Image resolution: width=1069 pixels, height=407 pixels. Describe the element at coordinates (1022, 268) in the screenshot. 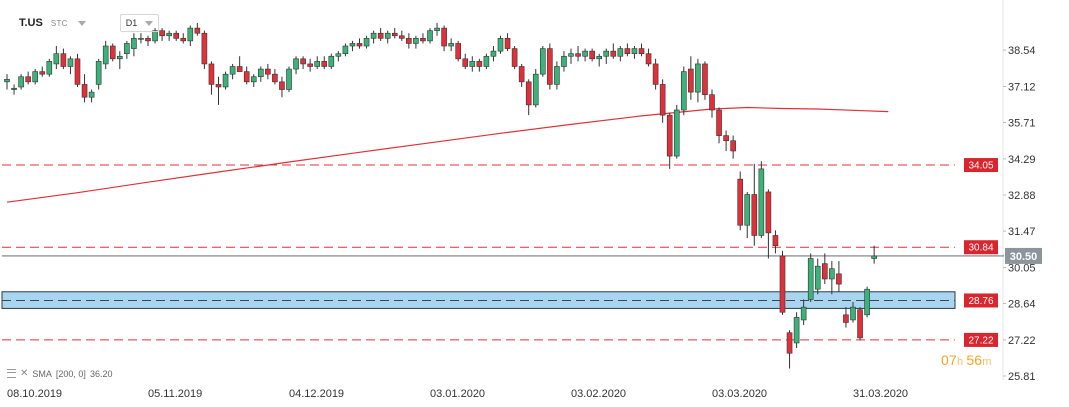

I see `y-tick-label-6: 30.05` at that location.